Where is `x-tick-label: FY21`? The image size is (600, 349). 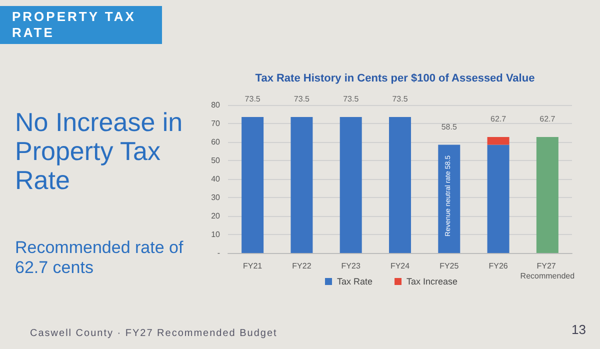 x-tick-label: FY21 is located at coordinates (253, 266).